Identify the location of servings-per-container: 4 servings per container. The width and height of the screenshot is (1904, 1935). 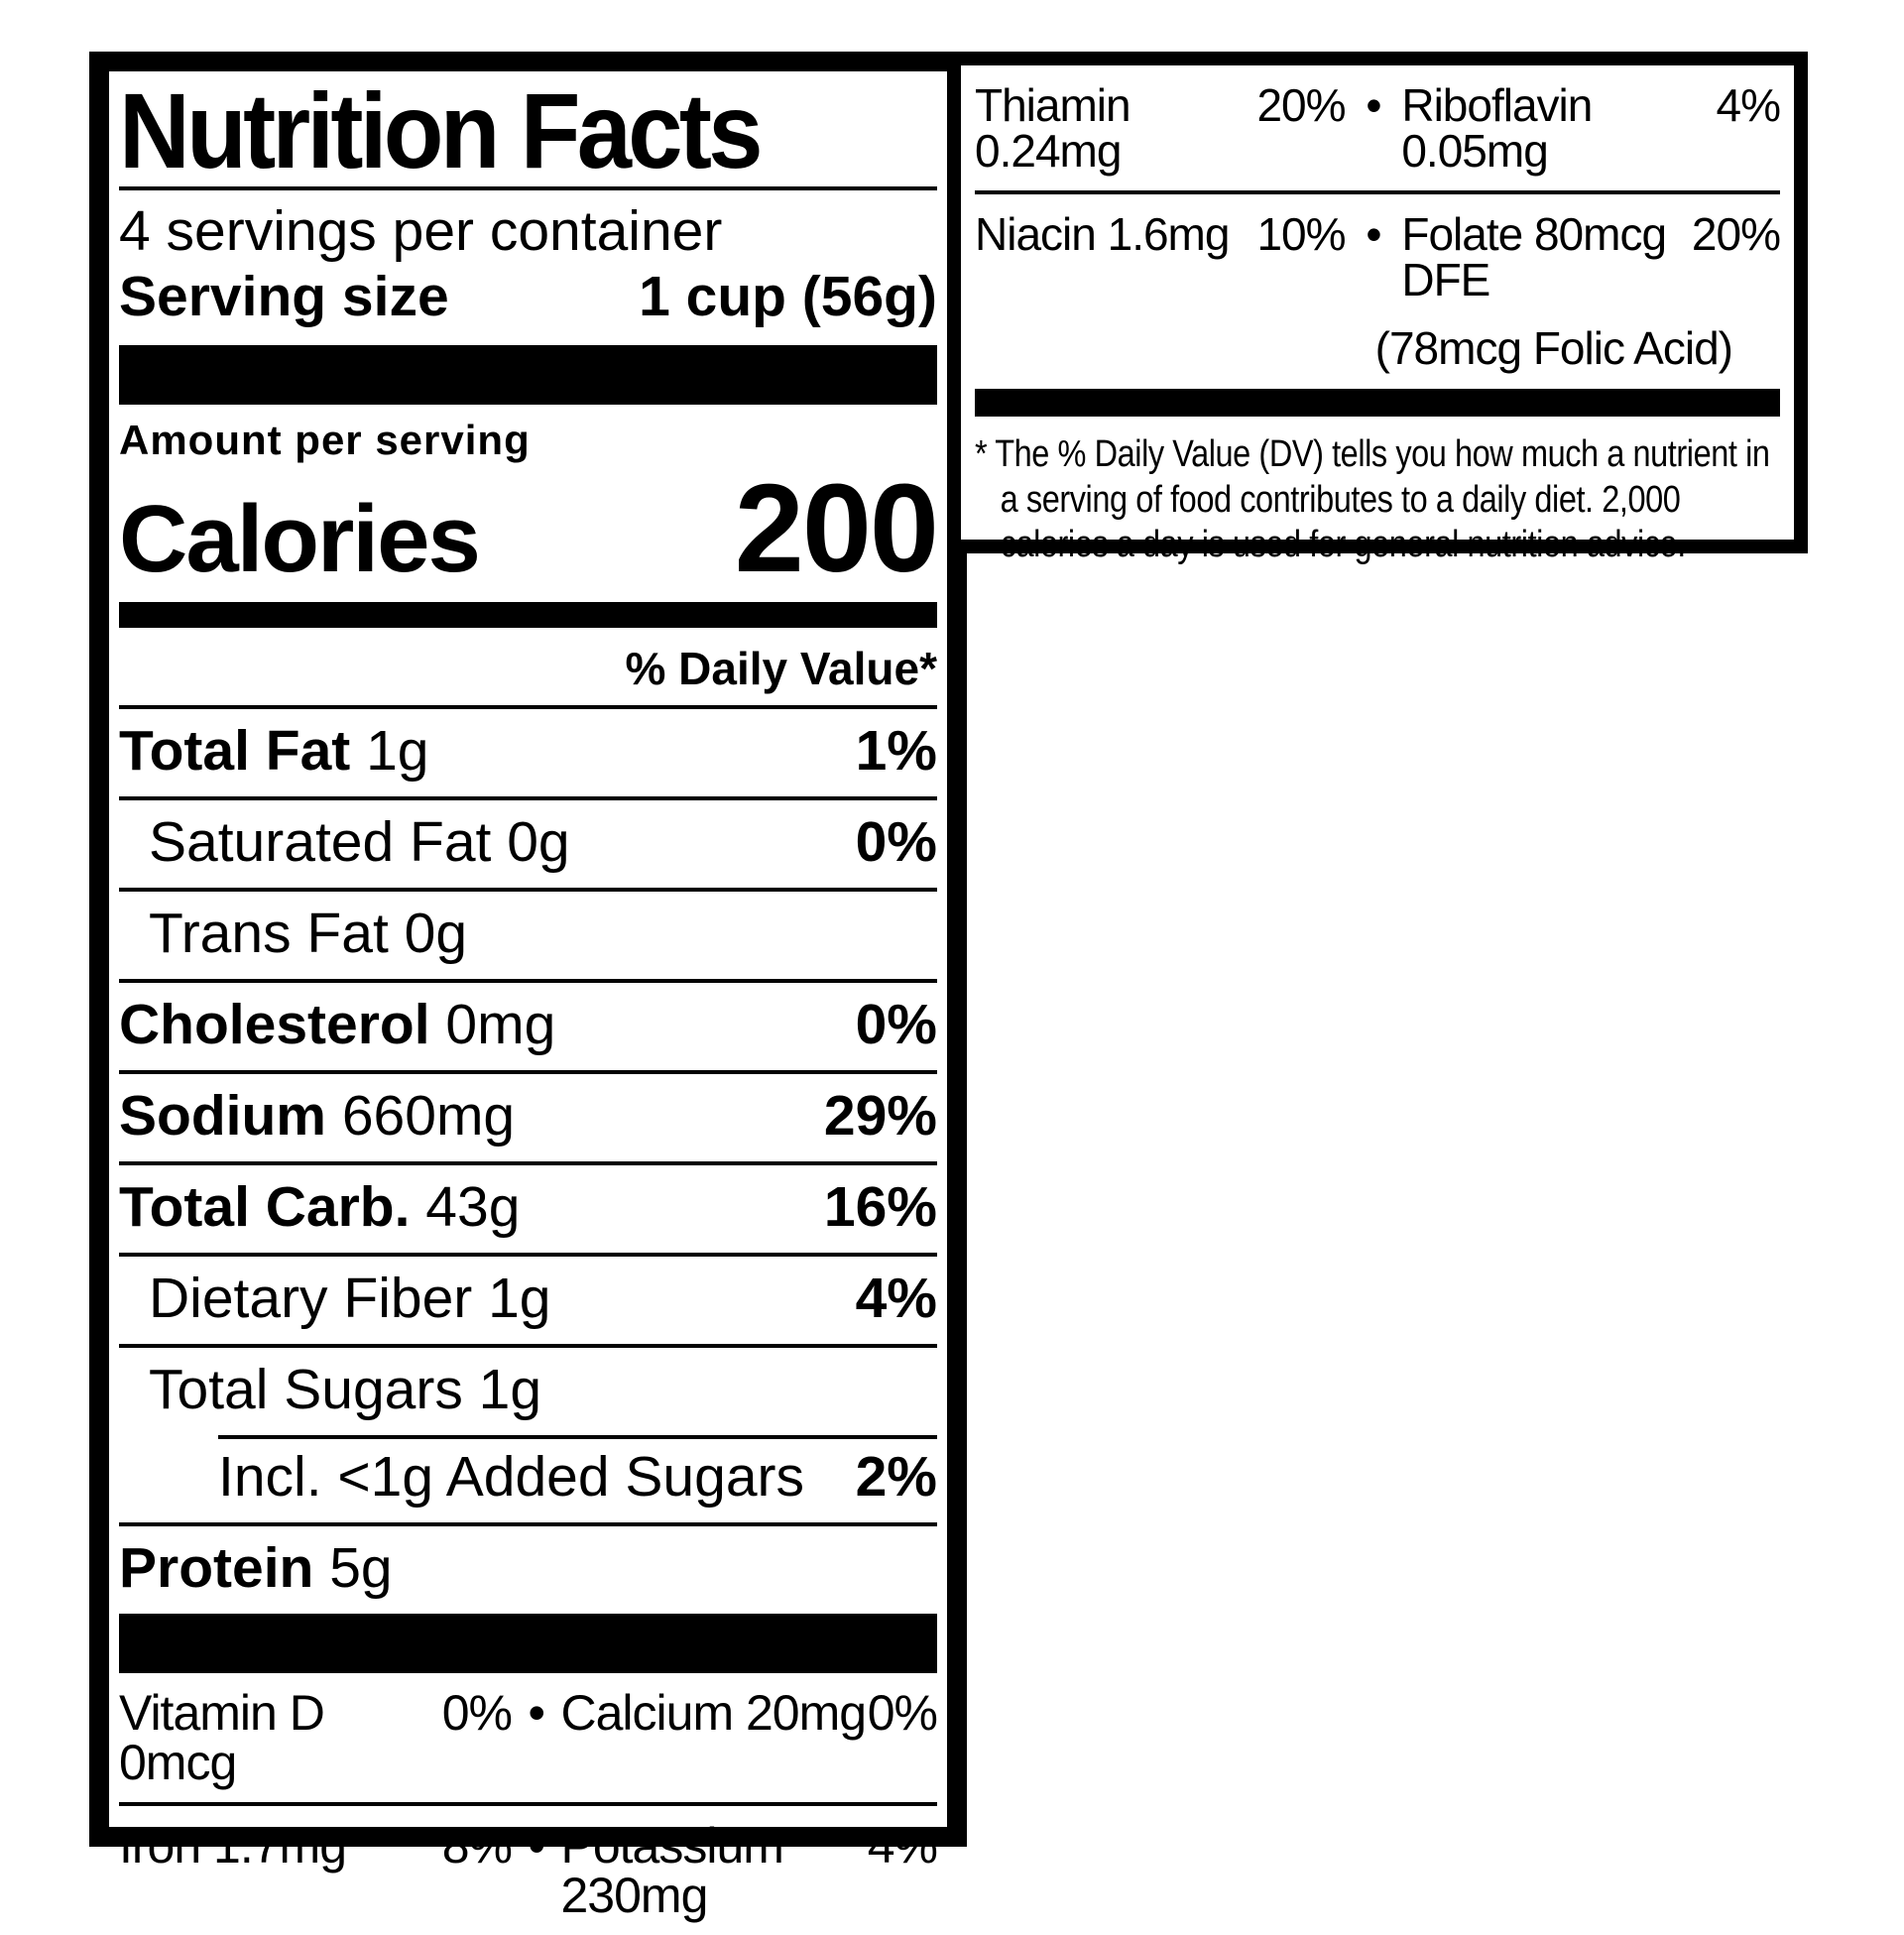
(421, 232).